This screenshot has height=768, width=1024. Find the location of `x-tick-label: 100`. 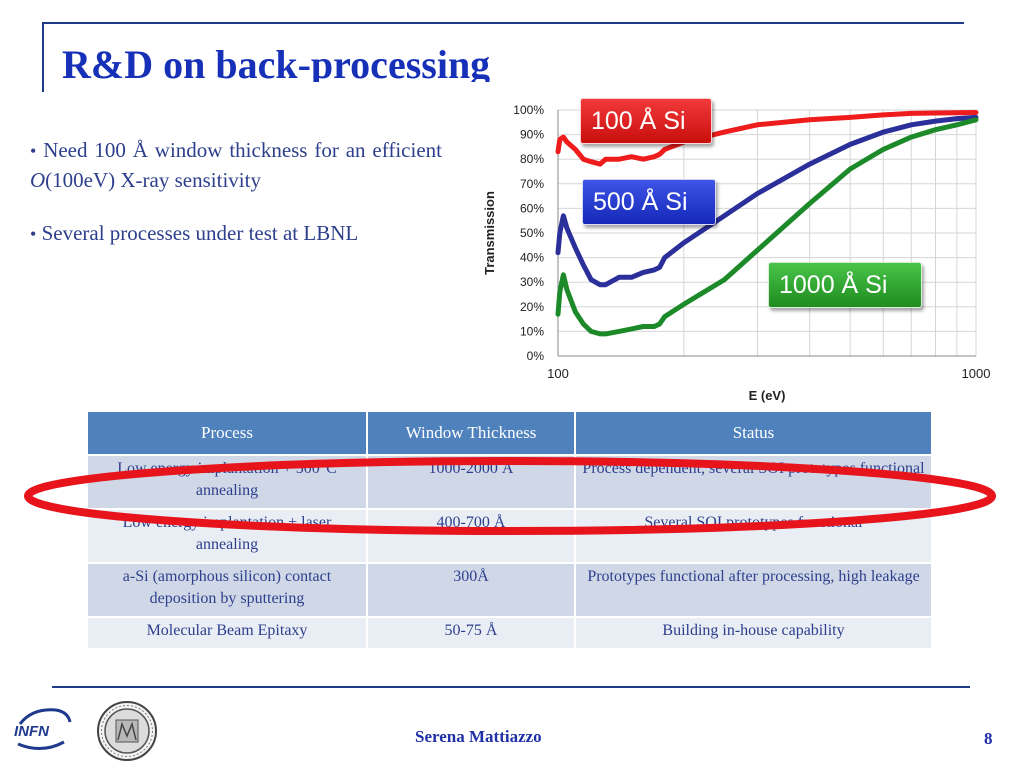

x-tick-label: 100 is located at coordinates (558, 373).